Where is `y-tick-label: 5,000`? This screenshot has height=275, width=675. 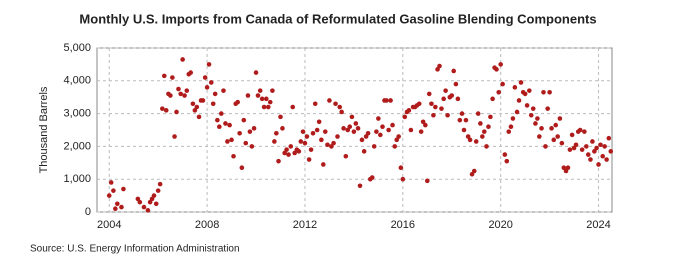
y-tick-label: 5,000 is located at coordinates (77, 48).